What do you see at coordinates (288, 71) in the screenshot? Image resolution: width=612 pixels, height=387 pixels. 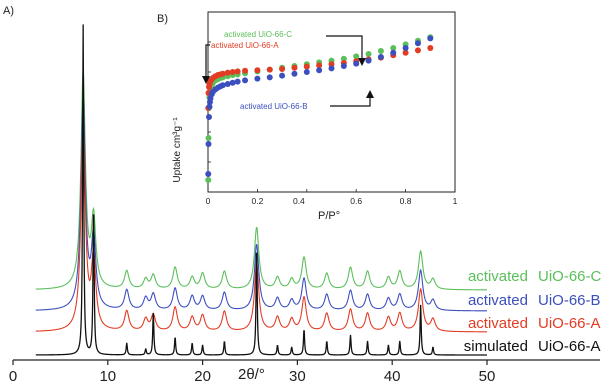 I see `annotation-arrows` at bounding box center [288, 71].